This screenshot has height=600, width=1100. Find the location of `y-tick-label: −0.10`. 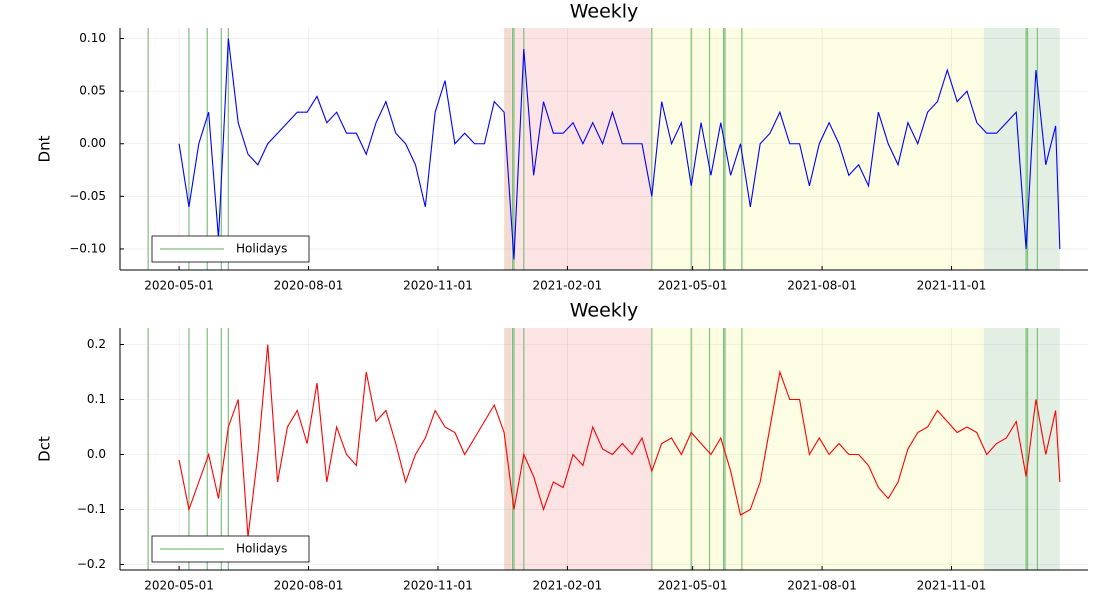

y-tick-label: −0.10 is located at coordinates (87, 248).